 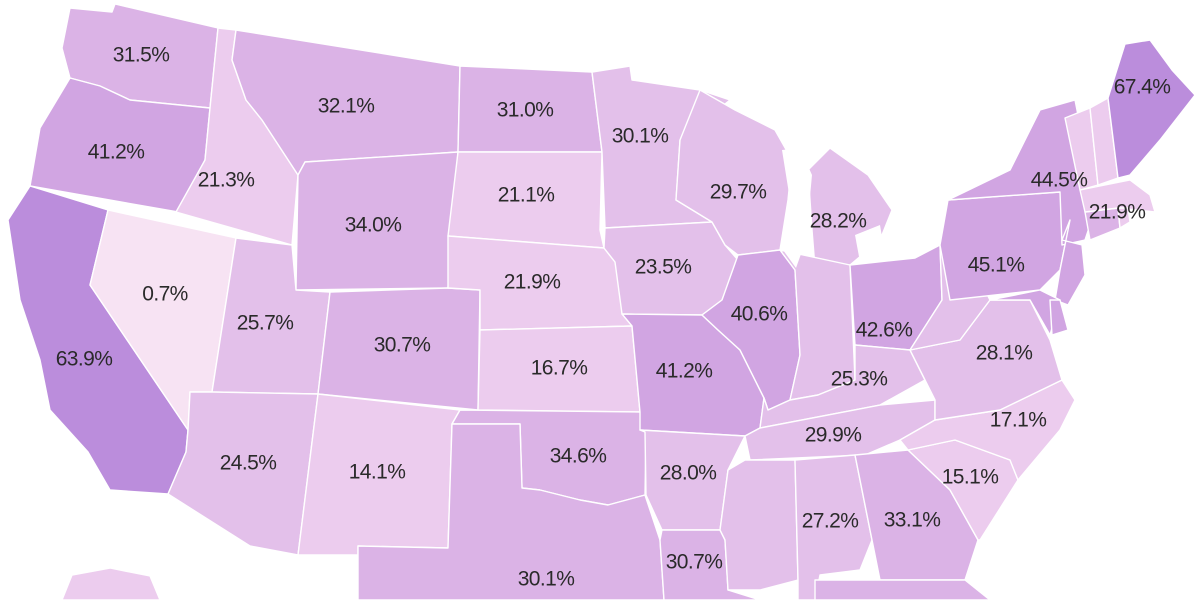 I want to click on state-label-ny: 44.5%, so click(x=1059, y=180).